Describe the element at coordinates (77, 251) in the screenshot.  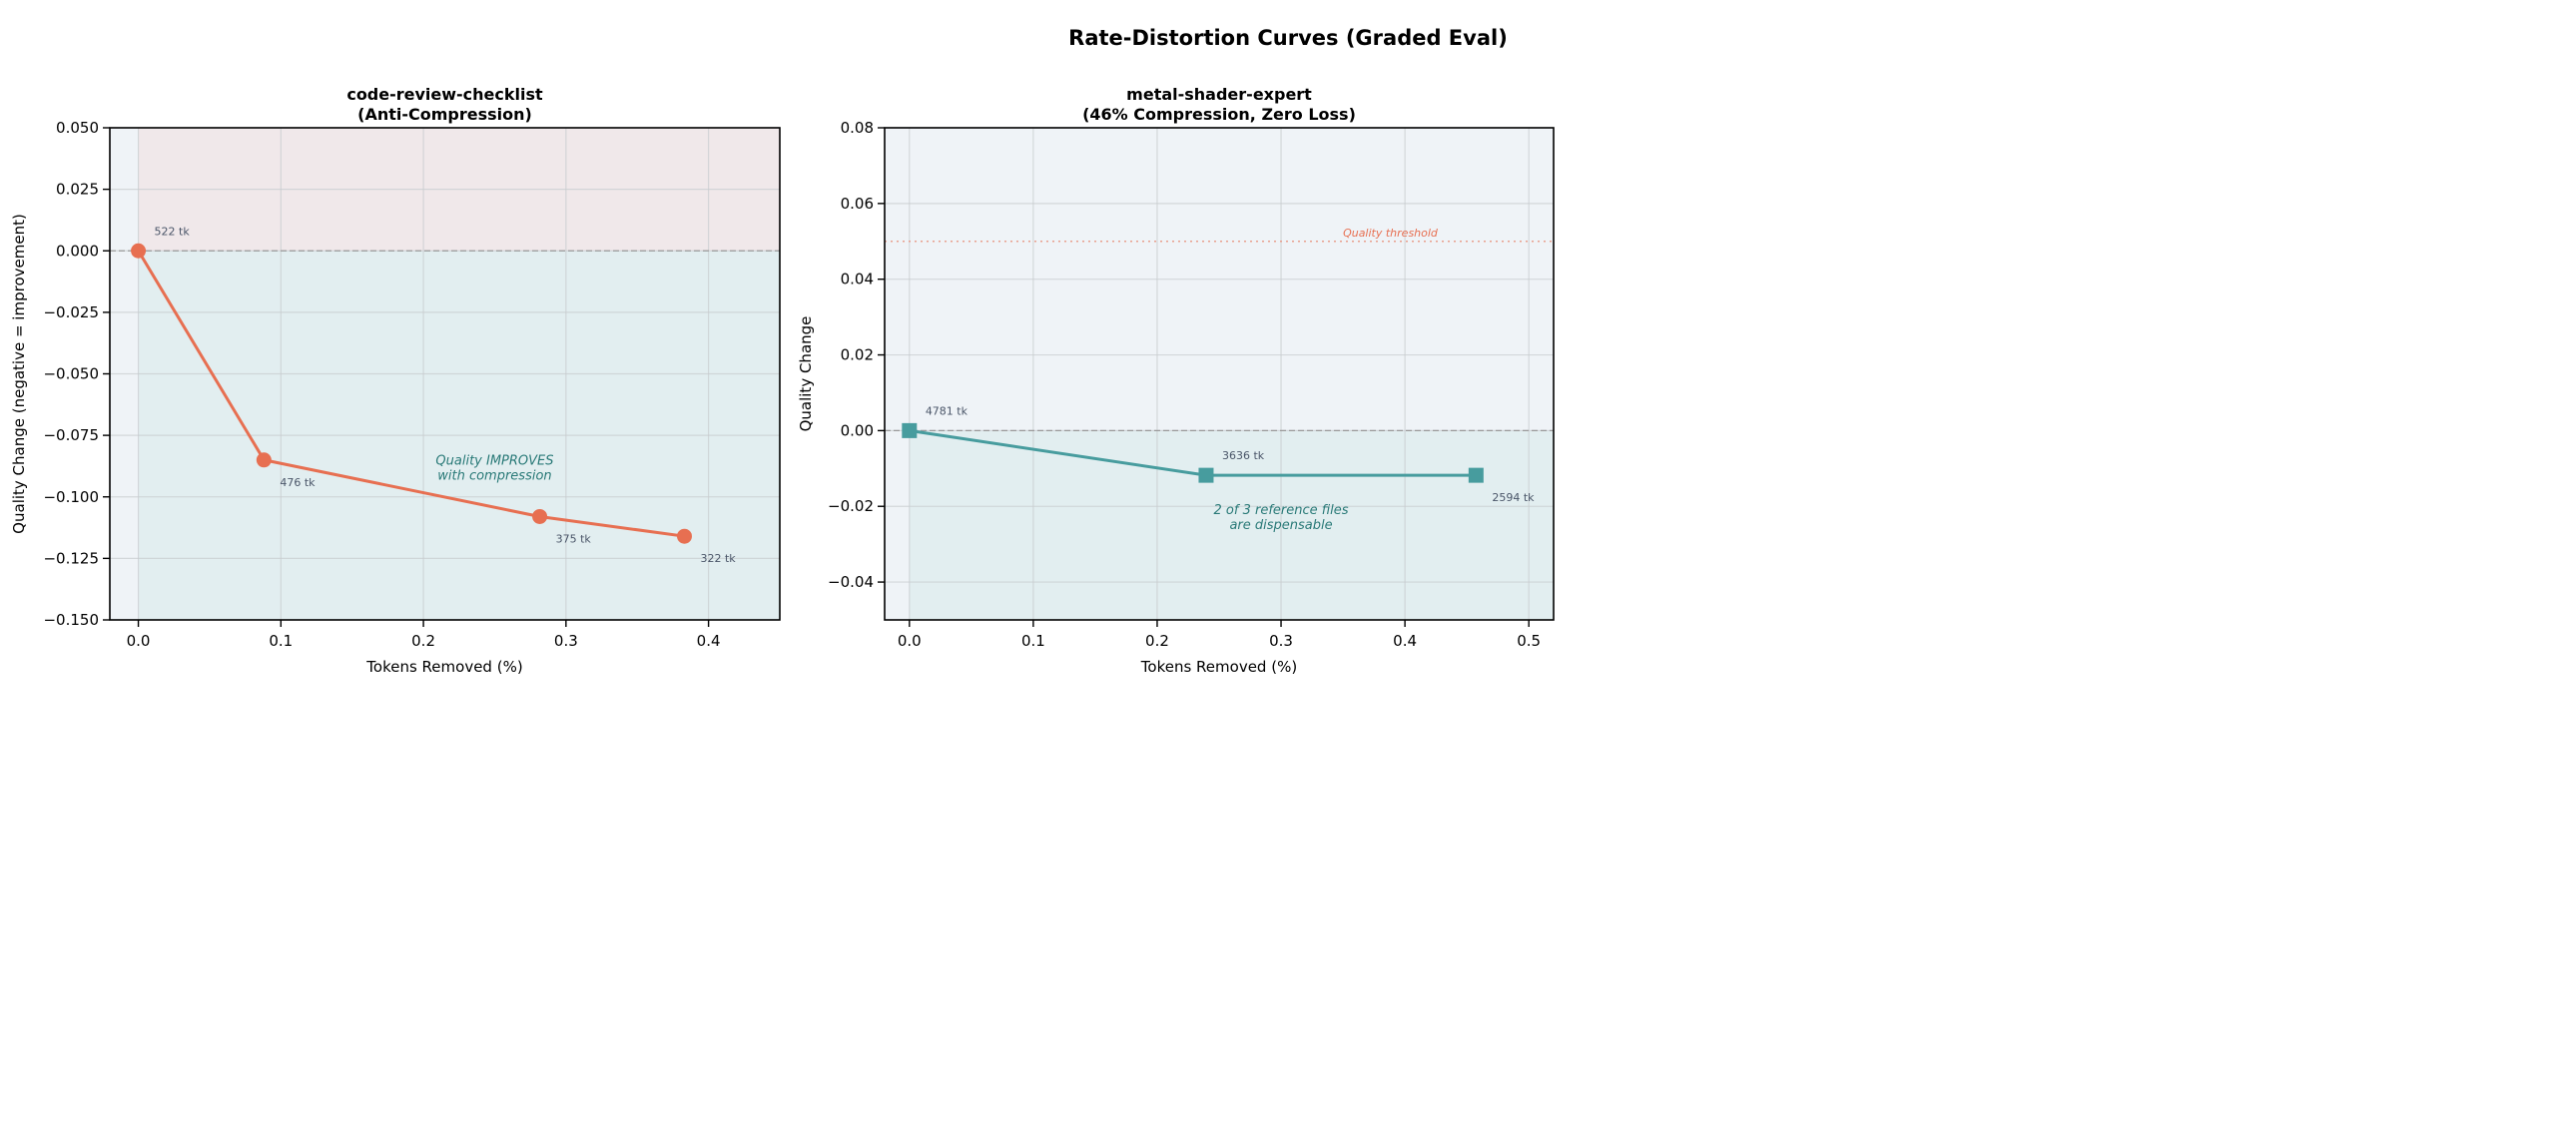
I see `y-tick-label: 0.000` at that location.